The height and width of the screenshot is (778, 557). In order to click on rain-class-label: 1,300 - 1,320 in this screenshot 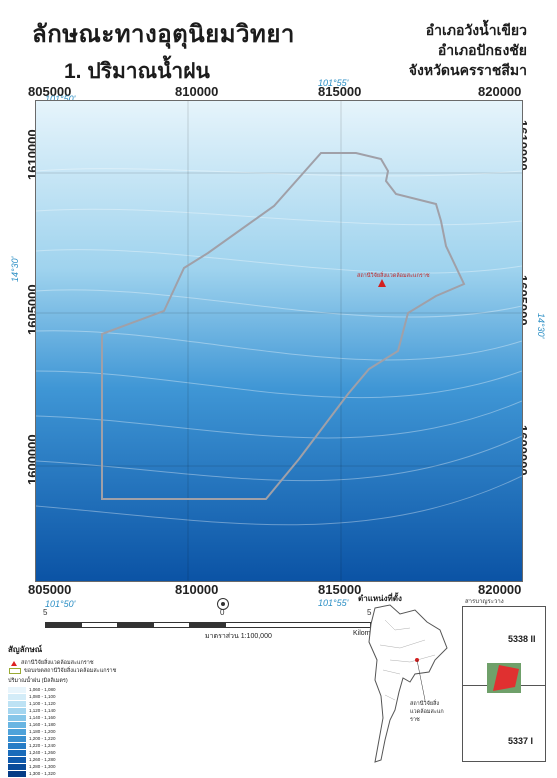, I will do `click(42, 773)`.